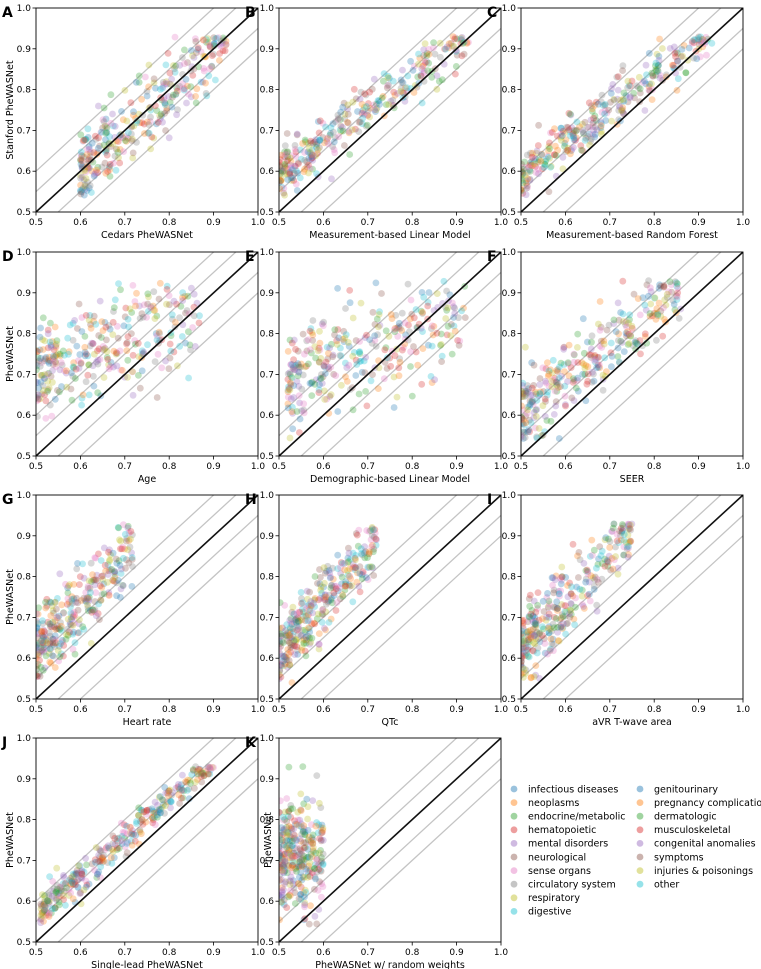  What do you see at coordinates (509, 618) in the screenshot?
I see `y-tick-label: 0.7` at bounding box center [509, 618].